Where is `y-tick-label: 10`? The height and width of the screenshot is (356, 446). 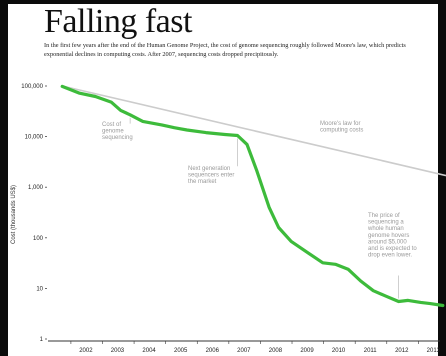 y-tick-label: 10 is located at coordinates (39, 289).